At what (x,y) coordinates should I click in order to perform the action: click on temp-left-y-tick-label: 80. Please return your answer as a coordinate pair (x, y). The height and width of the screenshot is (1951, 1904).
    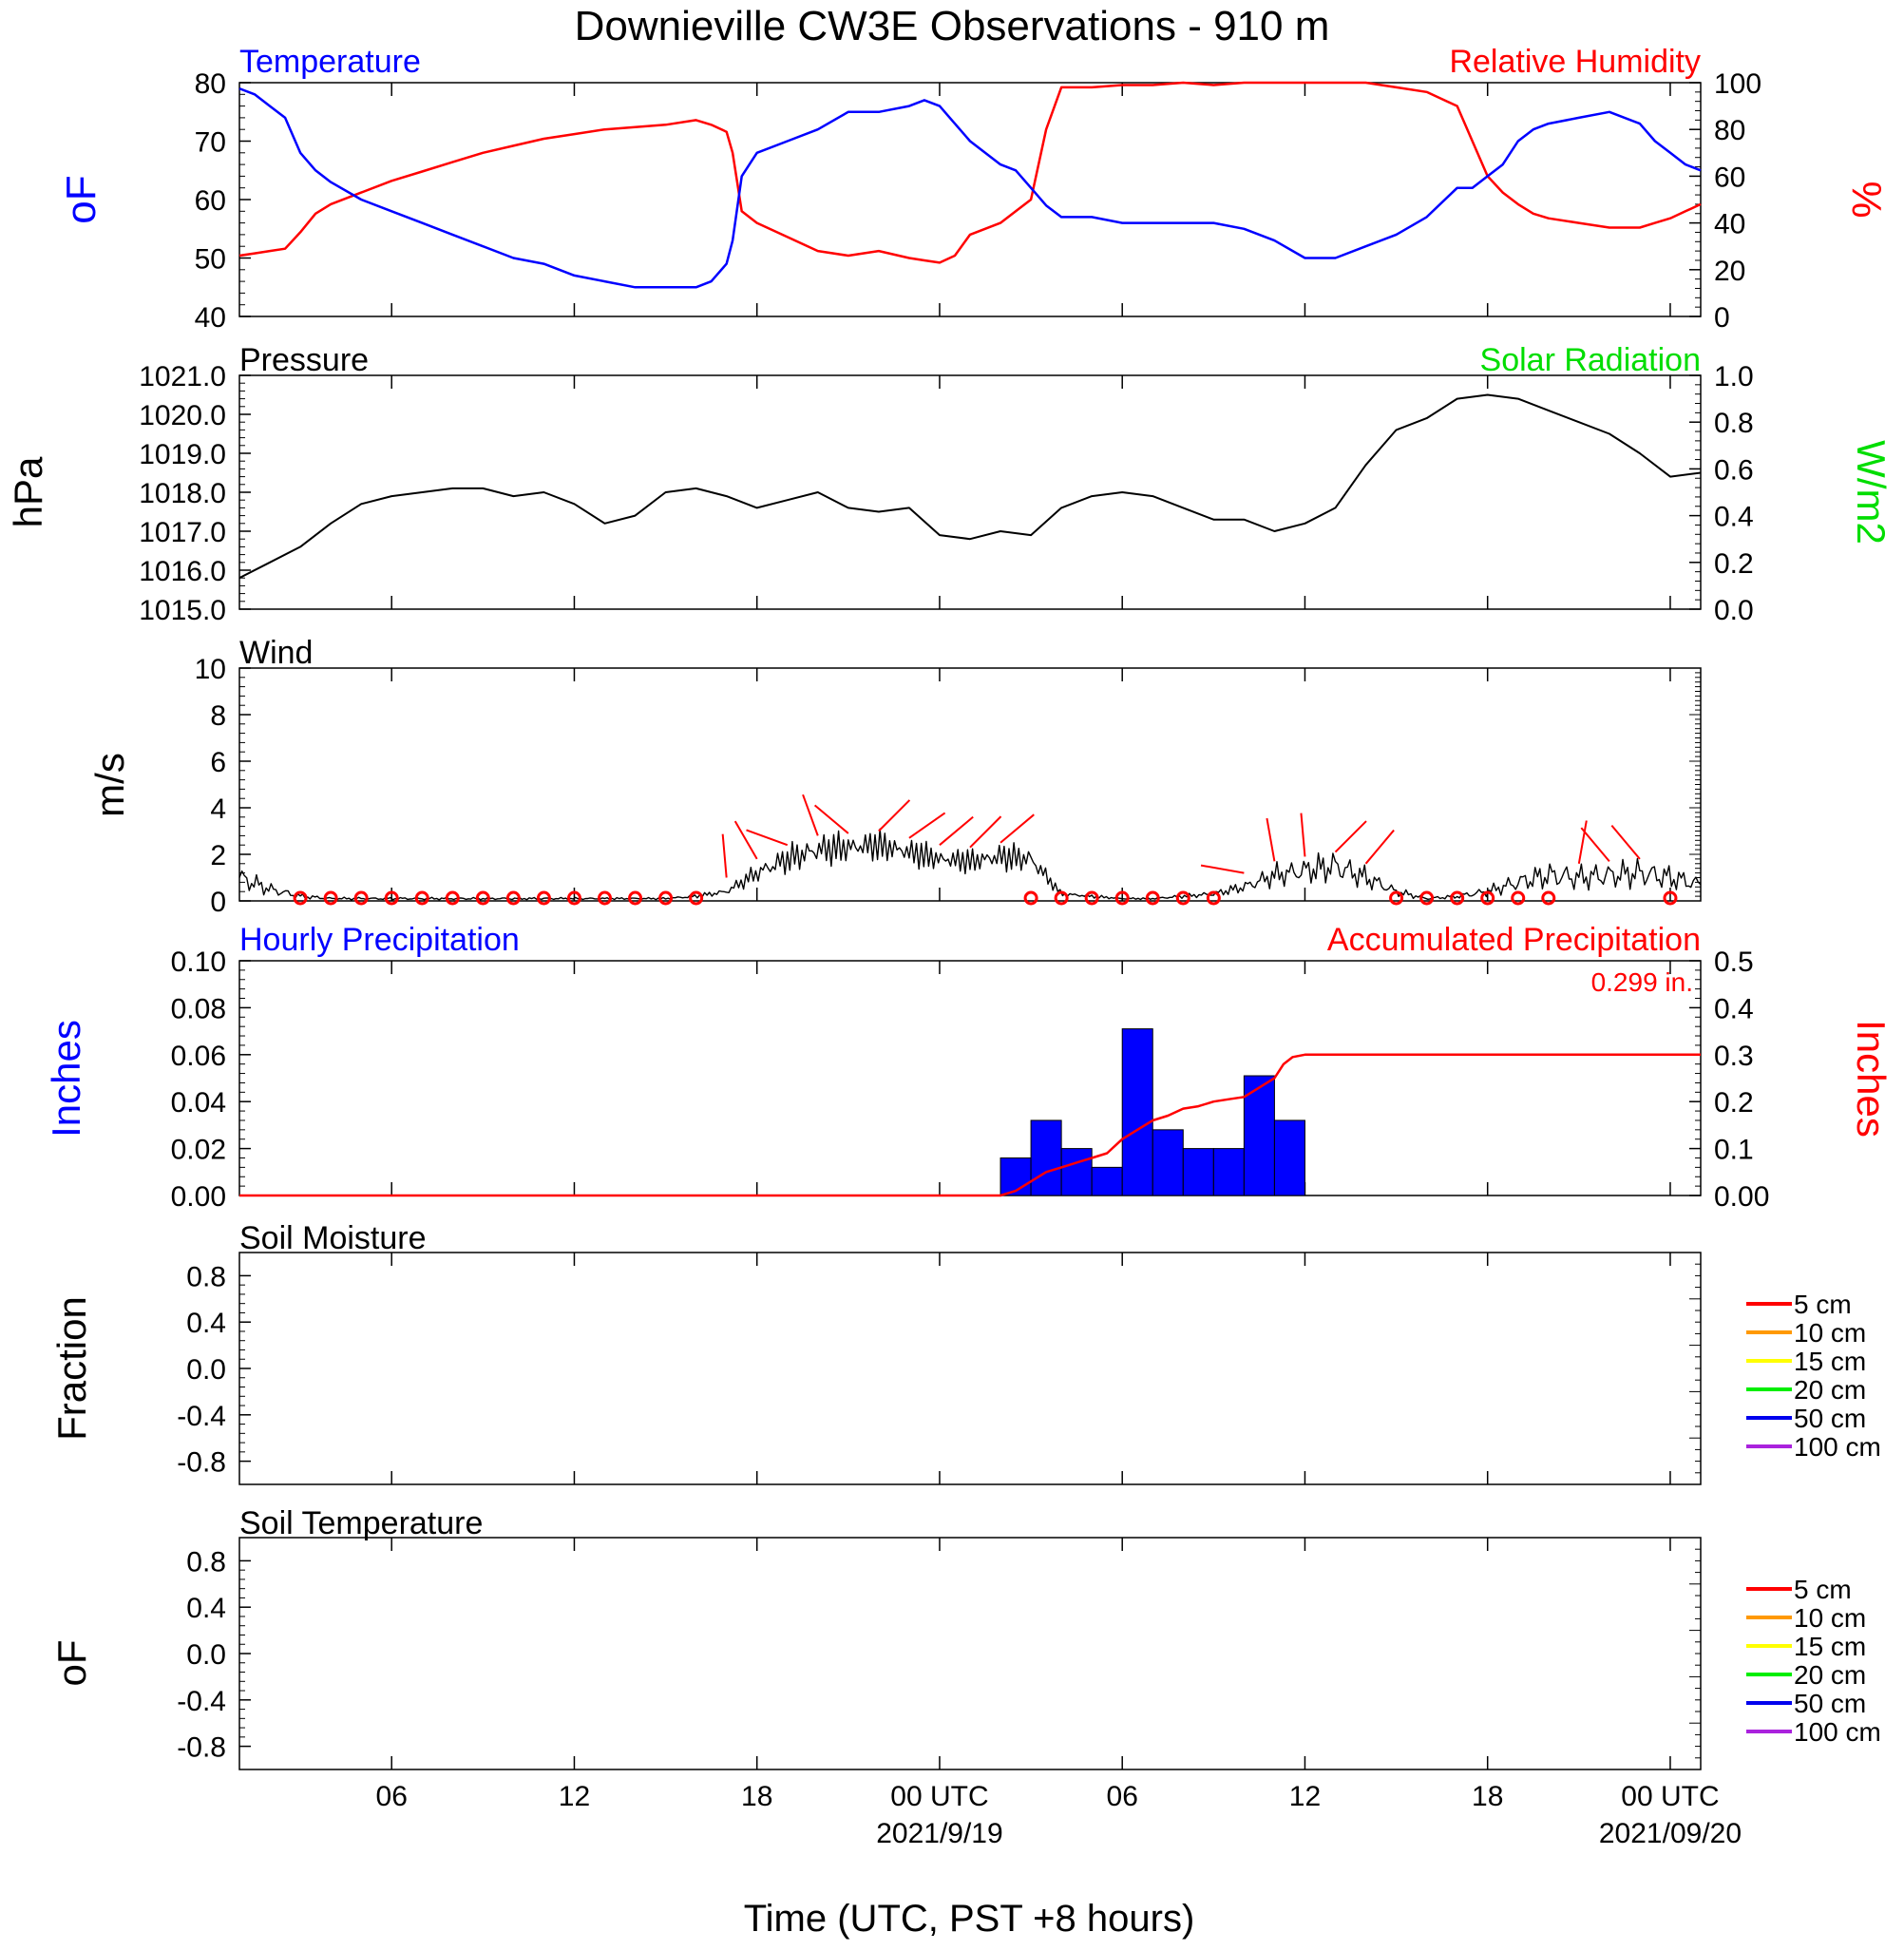
    Looking at the image, I should click on (210, 84).